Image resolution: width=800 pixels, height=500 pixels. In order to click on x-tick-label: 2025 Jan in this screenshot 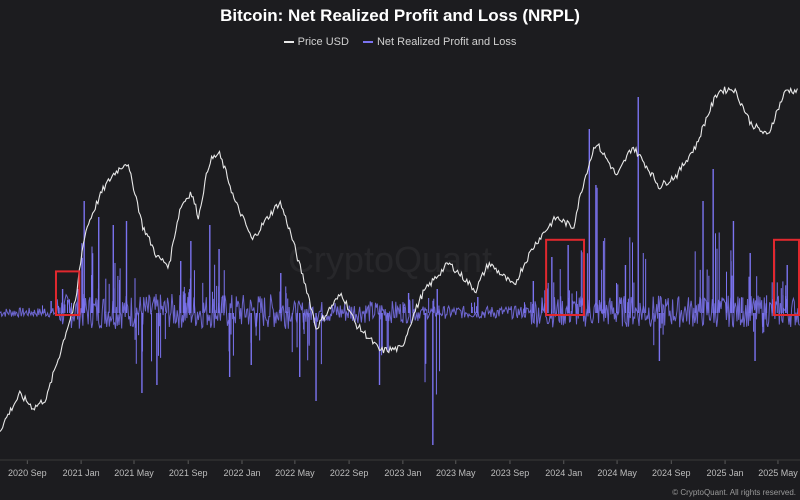, I will do `click(725, 473)`.